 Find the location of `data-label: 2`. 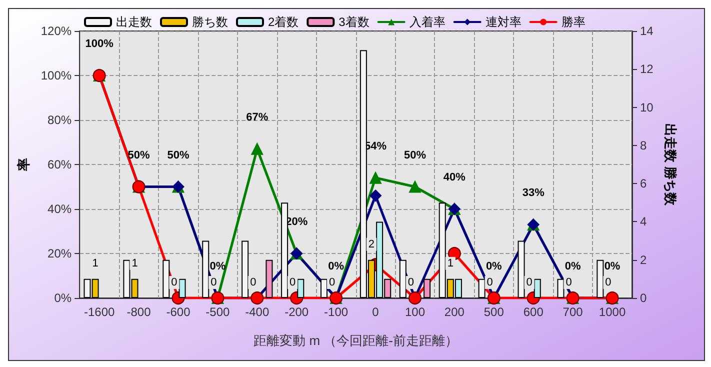

data-label: 2 is located at coordinates (371, 244).